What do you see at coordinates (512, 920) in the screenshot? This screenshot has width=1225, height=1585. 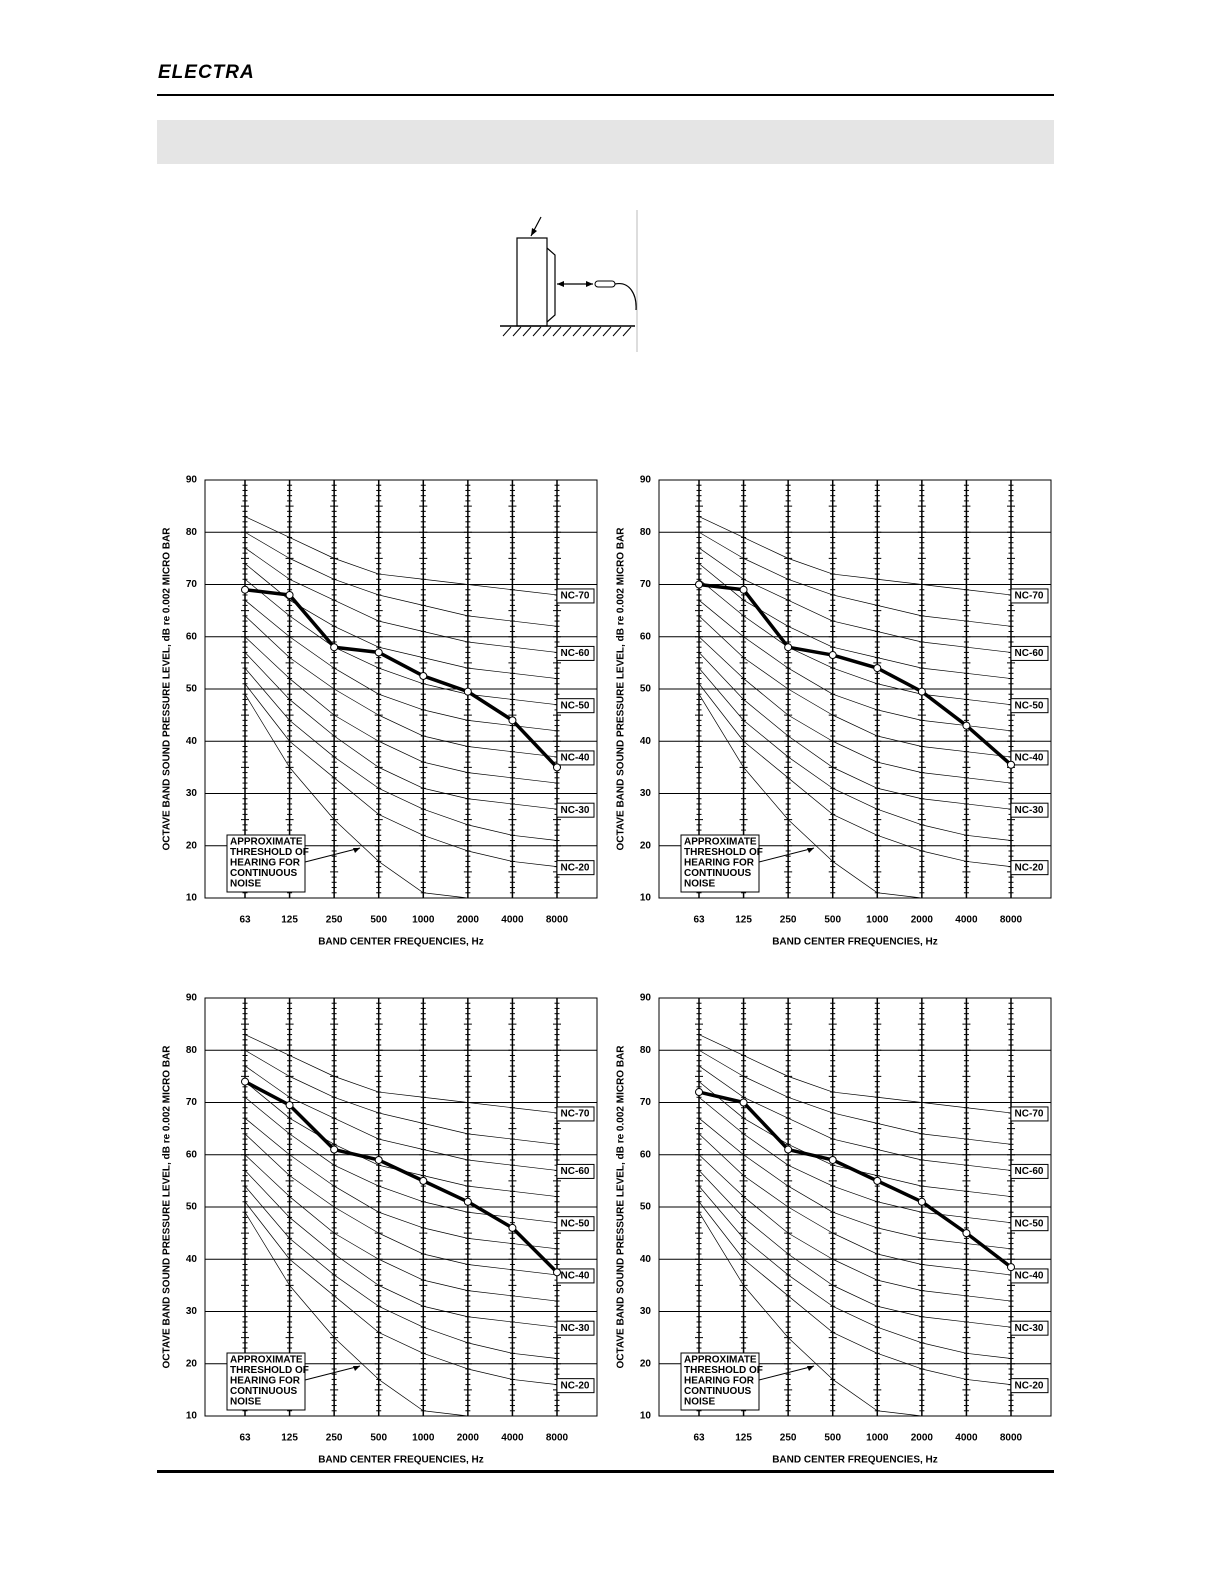 I see `x-tick-label: 4000` at bounding box center [512, 920].